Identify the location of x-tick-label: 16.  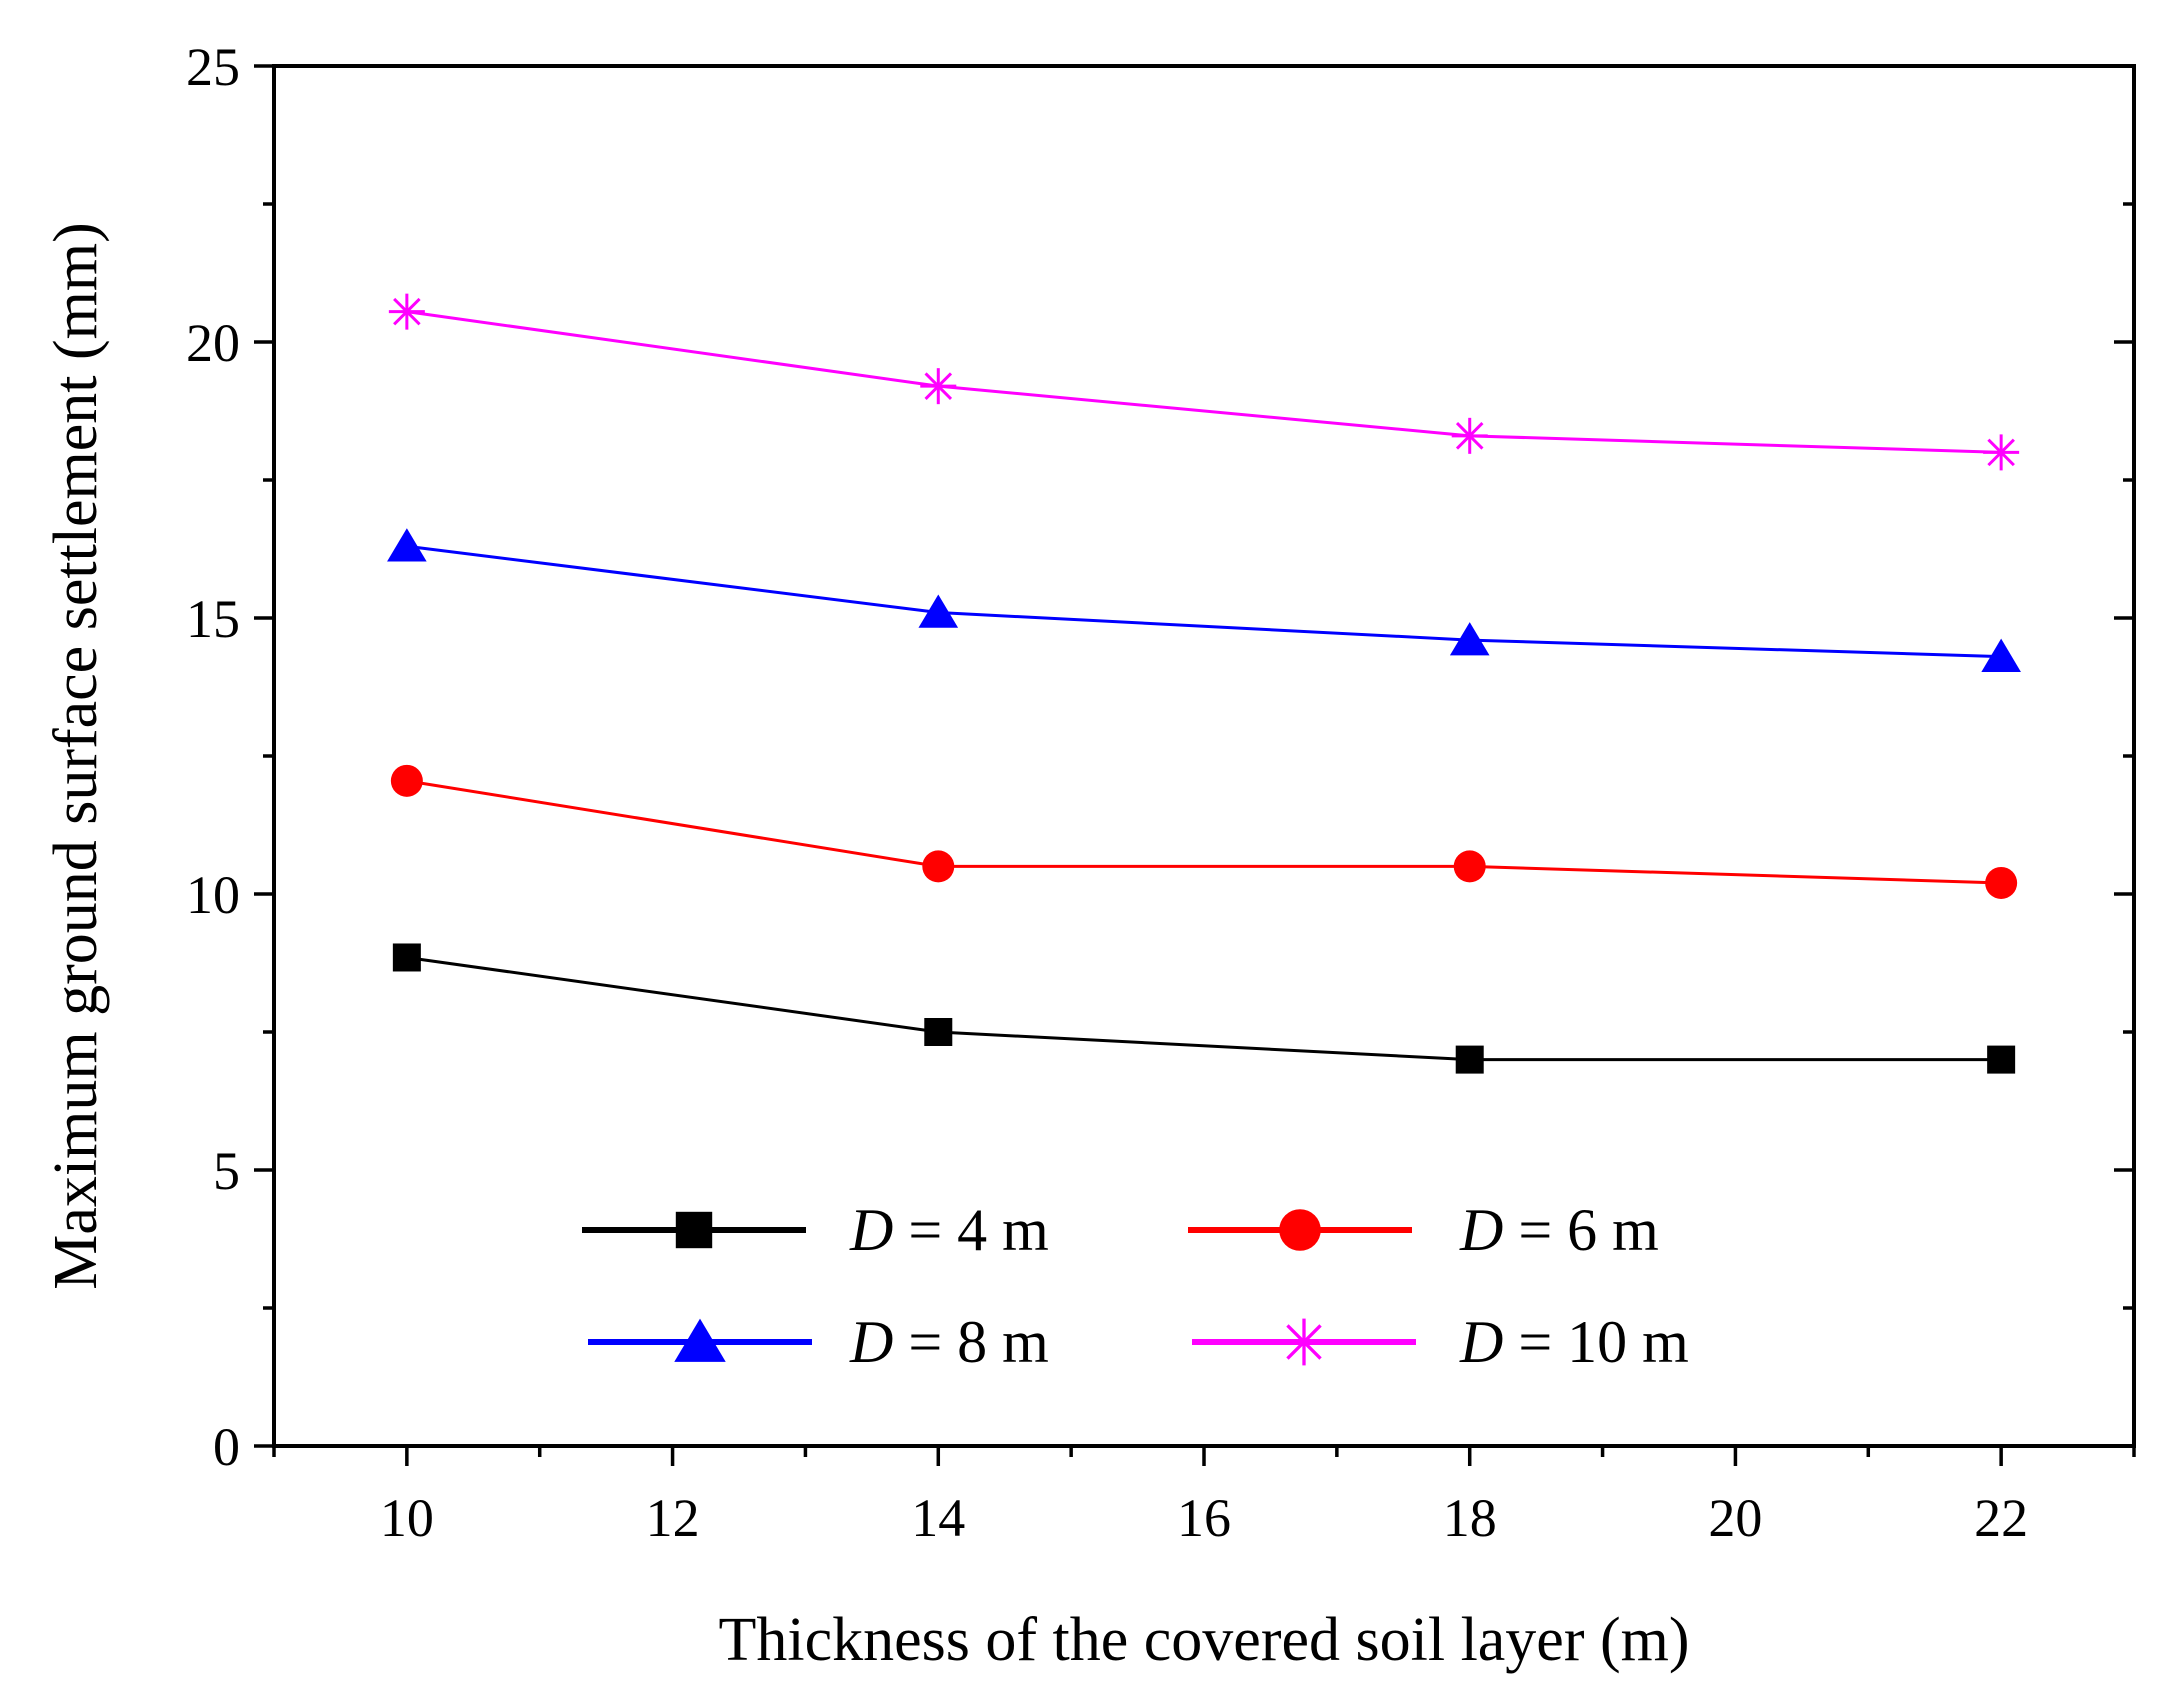
(1204, 1518).